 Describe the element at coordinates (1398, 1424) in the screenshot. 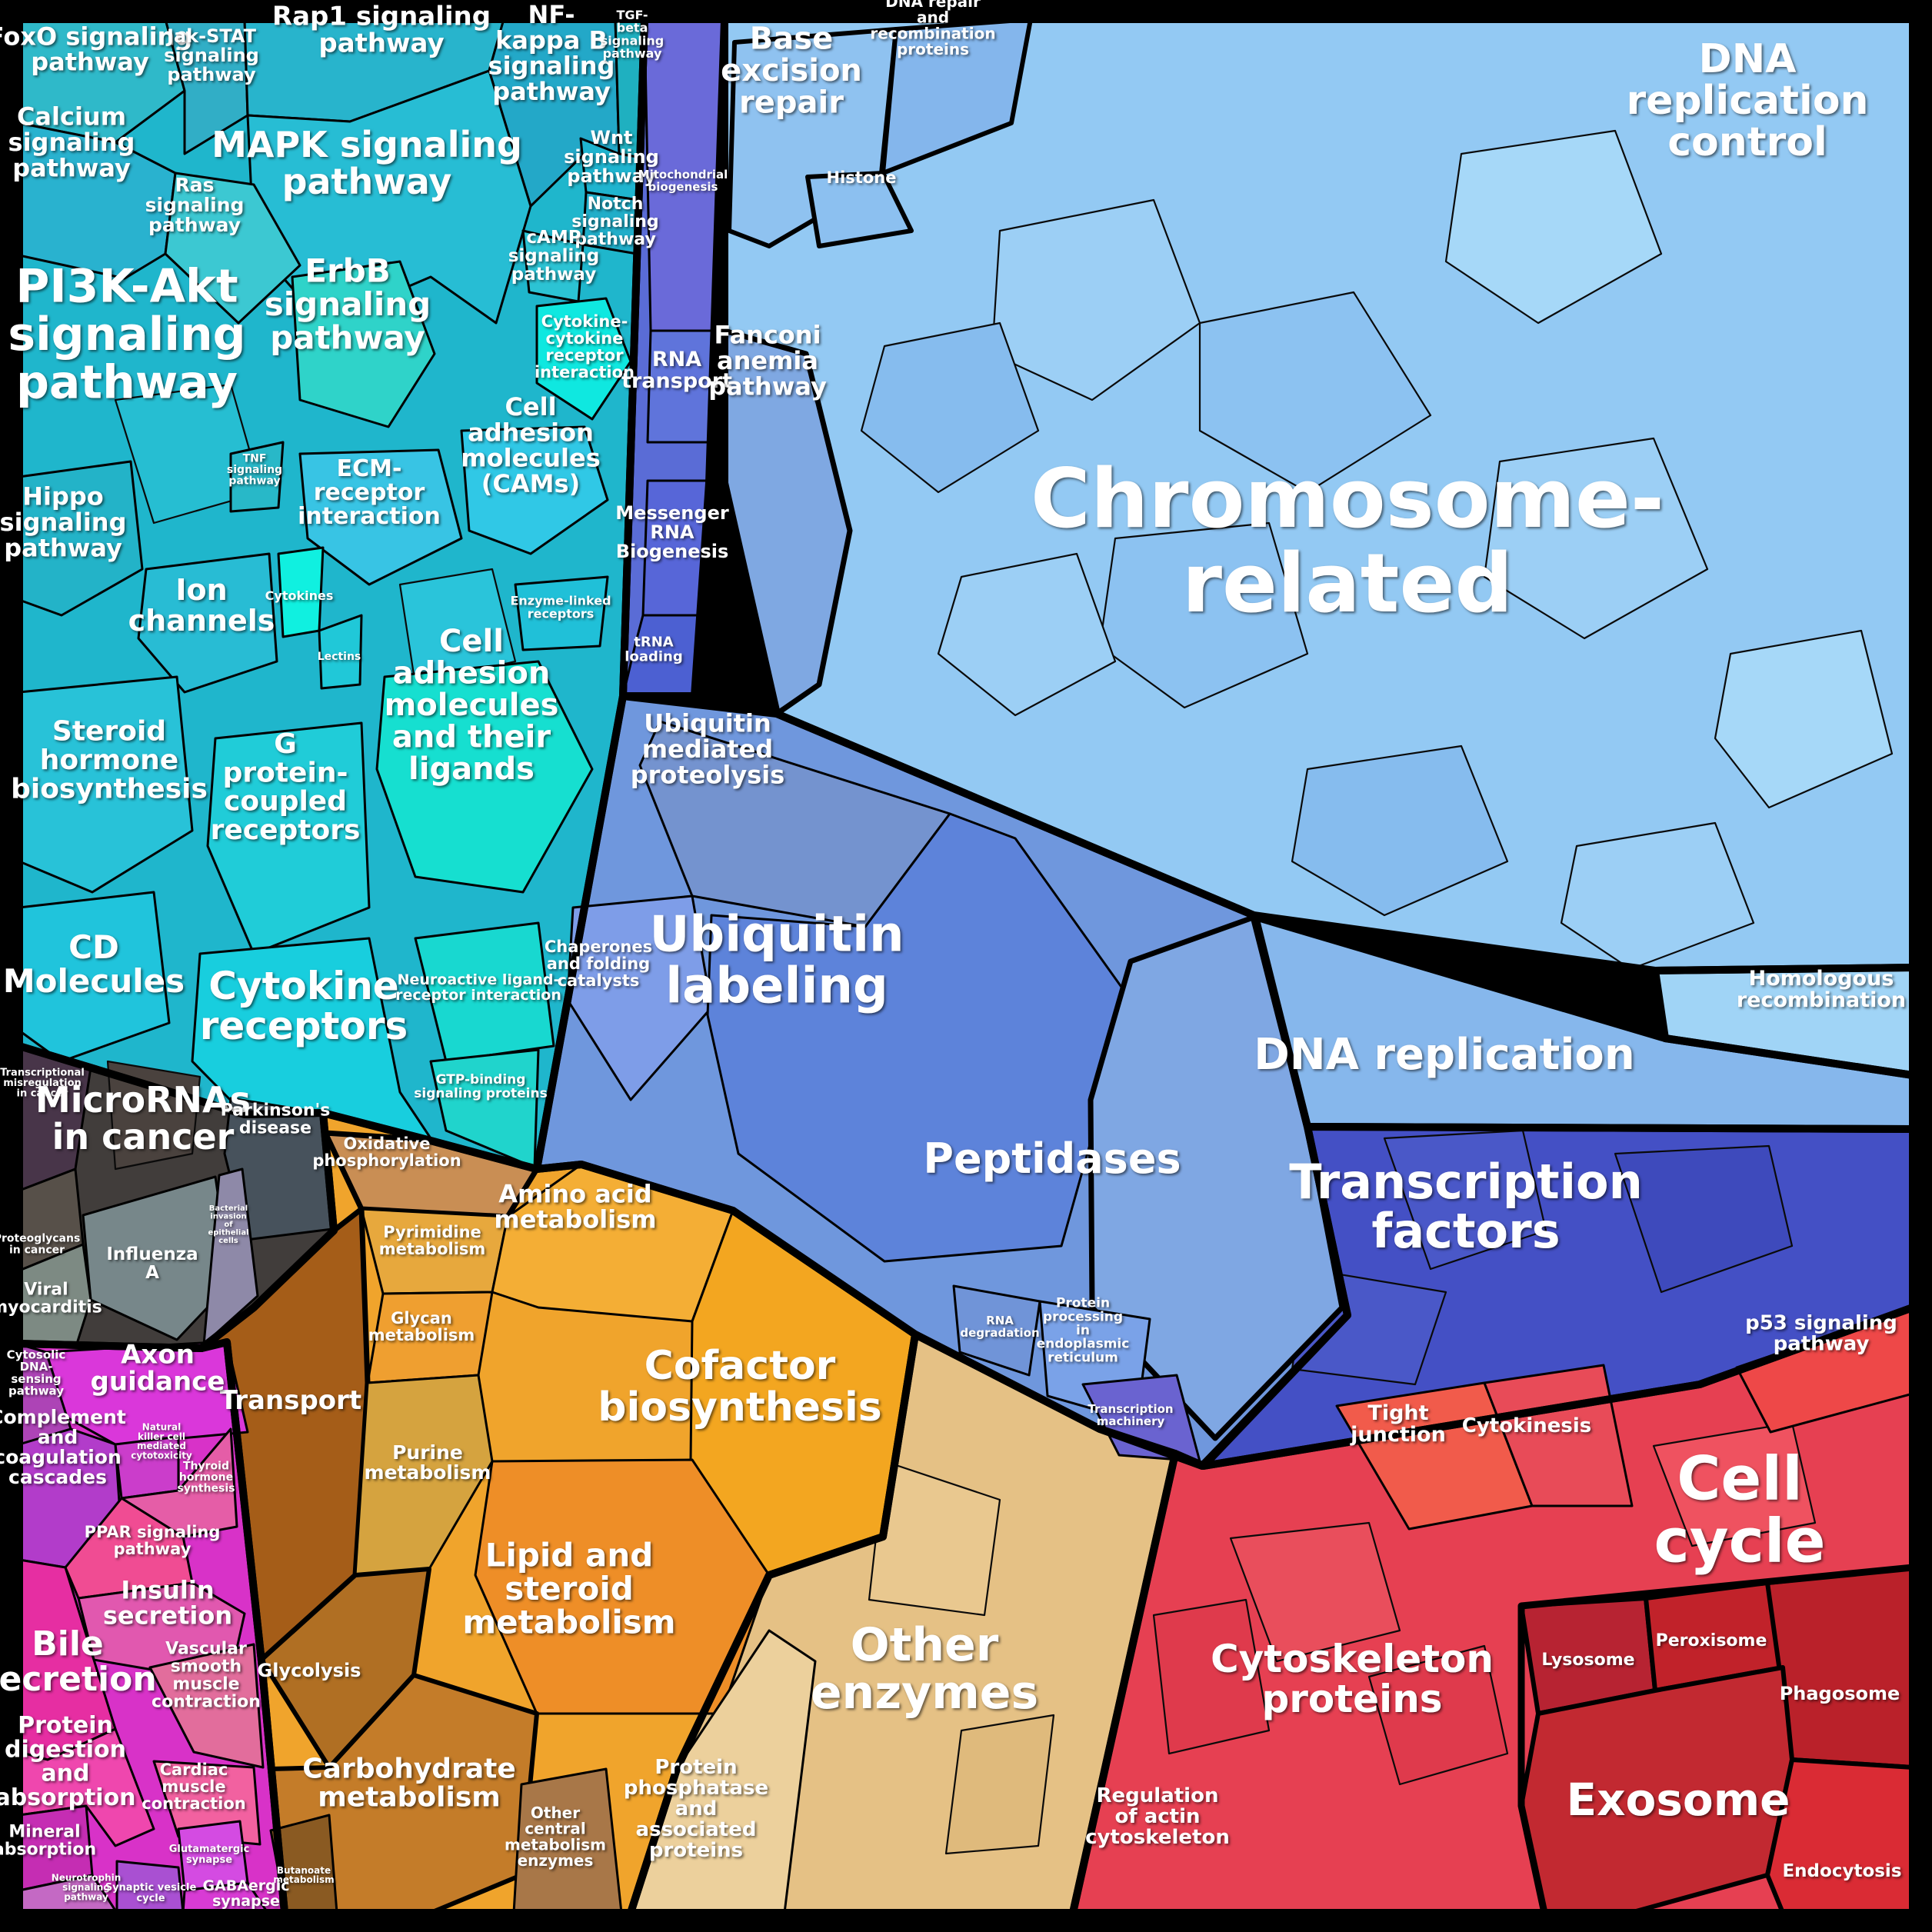

I see `lbl-tight: Tight junction` at that location.